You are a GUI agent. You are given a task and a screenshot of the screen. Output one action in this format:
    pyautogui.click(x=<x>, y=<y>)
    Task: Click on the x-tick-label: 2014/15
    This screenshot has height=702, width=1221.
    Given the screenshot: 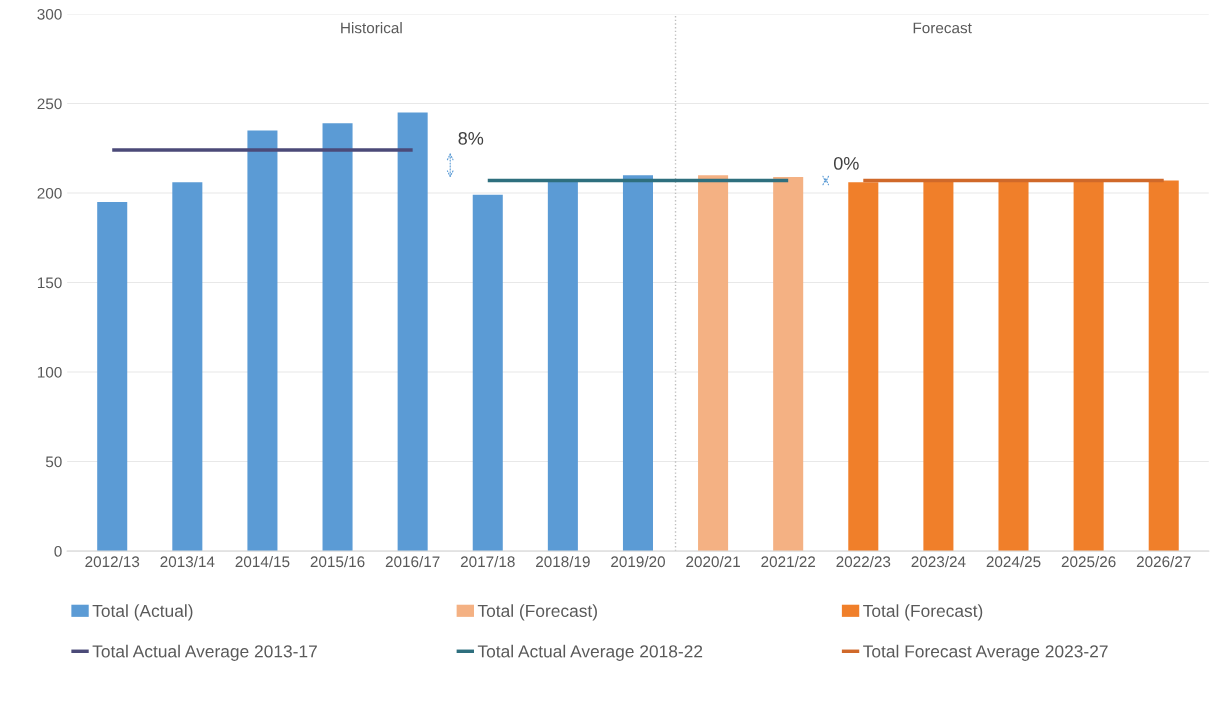 What is the action you would take?
    pyautogui.click(x=262, y=561)
    